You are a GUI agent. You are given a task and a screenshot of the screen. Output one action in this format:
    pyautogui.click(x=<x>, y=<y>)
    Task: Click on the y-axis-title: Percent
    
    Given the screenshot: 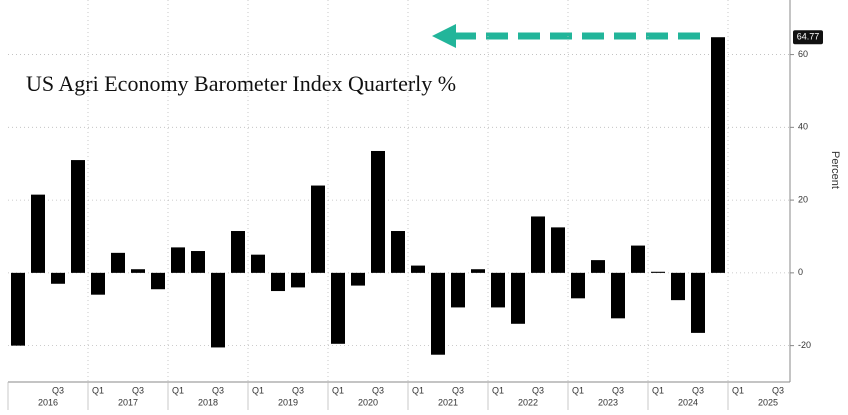 What is the action you would take?
    pyautogui.click(x=835, y=170)
    